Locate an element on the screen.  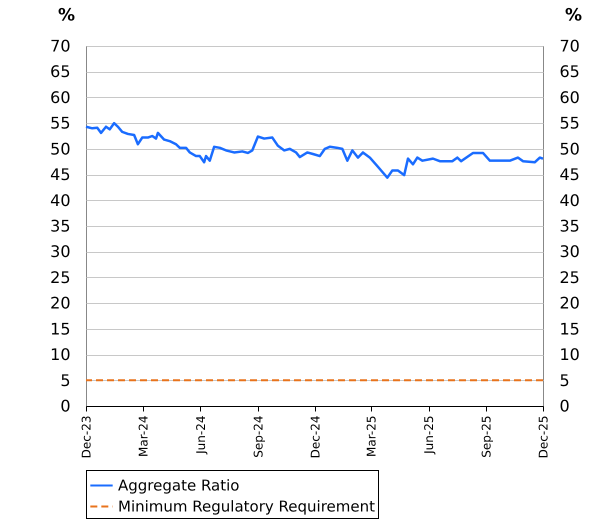
y2-tick-label: 0 is located at coordinates (565, 406).